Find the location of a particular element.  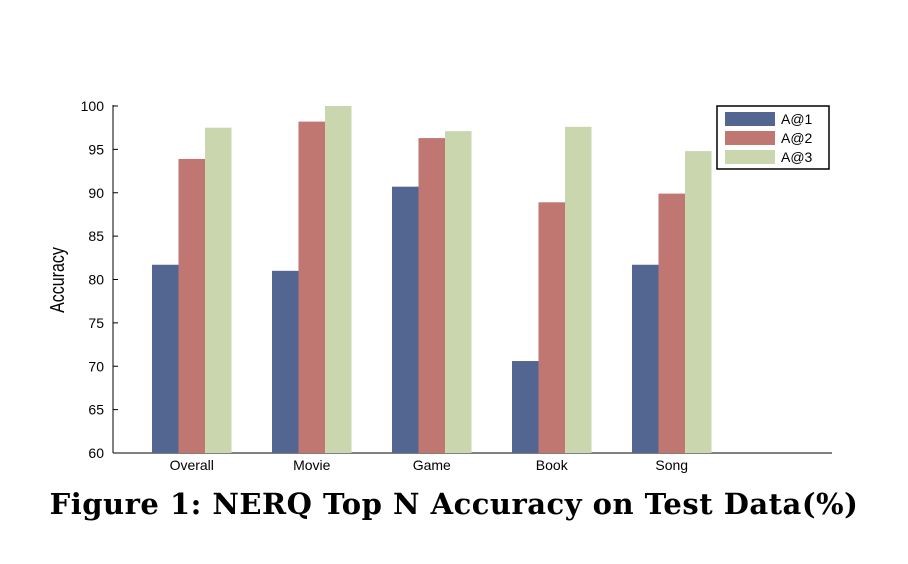

bar-a2-movie is located at coordinates (311, 287).